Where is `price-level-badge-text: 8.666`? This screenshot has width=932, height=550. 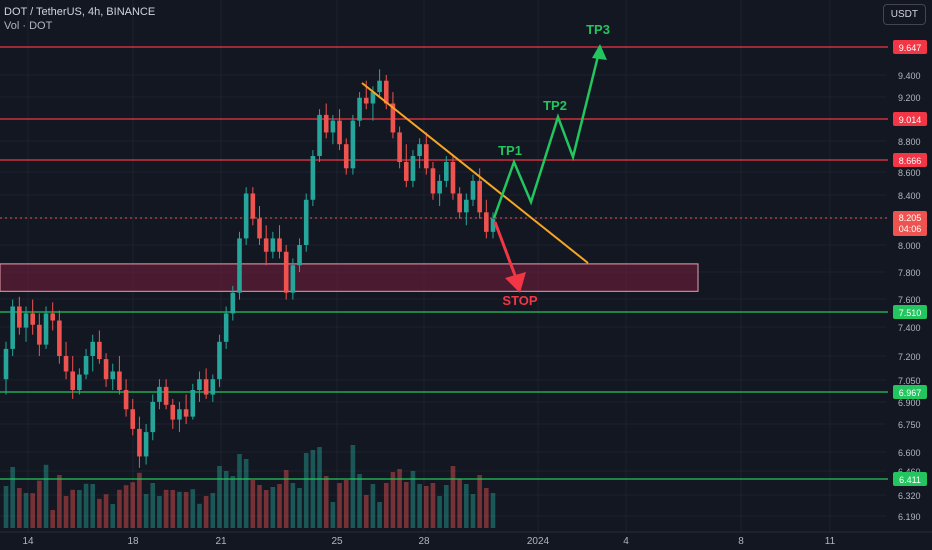 price-level-badge-text: 8.666 is located at coordinates (910, 161).